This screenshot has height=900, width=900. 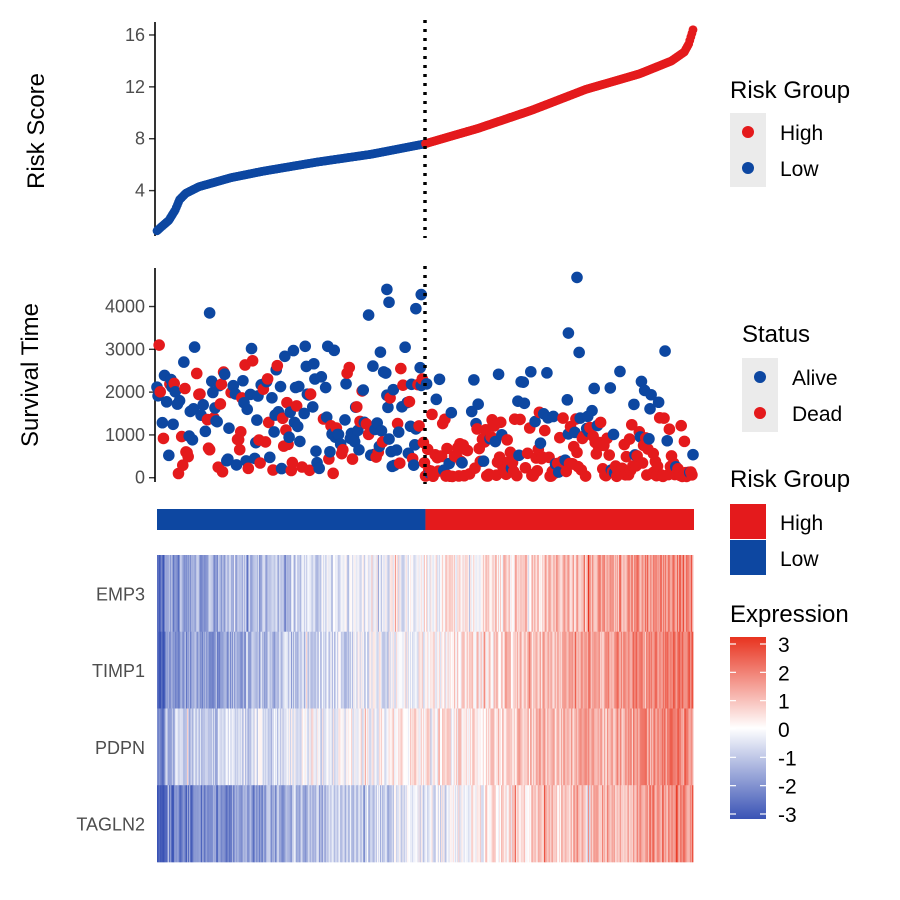 What do you see at coordinates (135, 35) in the screenshot?
I see `risk-ytick-label: 16` at bounding box center [135, 35].